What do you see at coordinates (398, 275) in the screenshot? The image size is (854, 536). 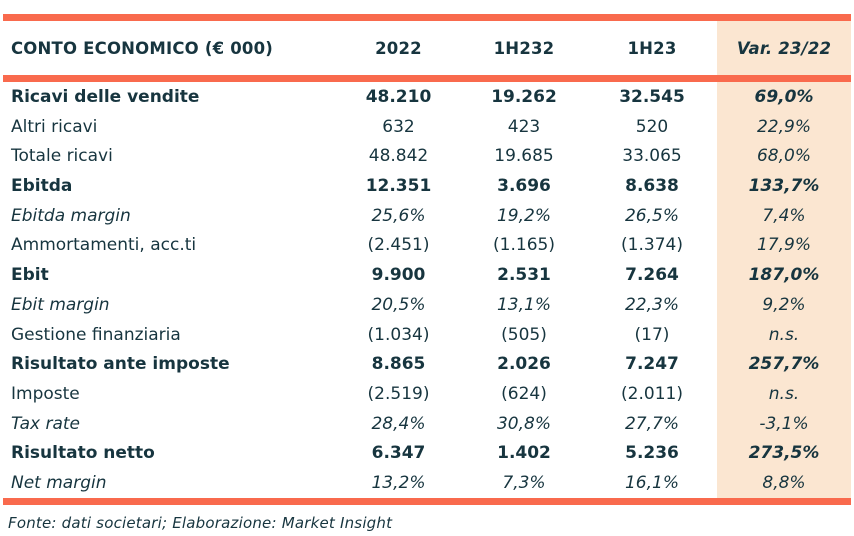 I see `cell-2022: 9.900` at bounding box center [398, 275].